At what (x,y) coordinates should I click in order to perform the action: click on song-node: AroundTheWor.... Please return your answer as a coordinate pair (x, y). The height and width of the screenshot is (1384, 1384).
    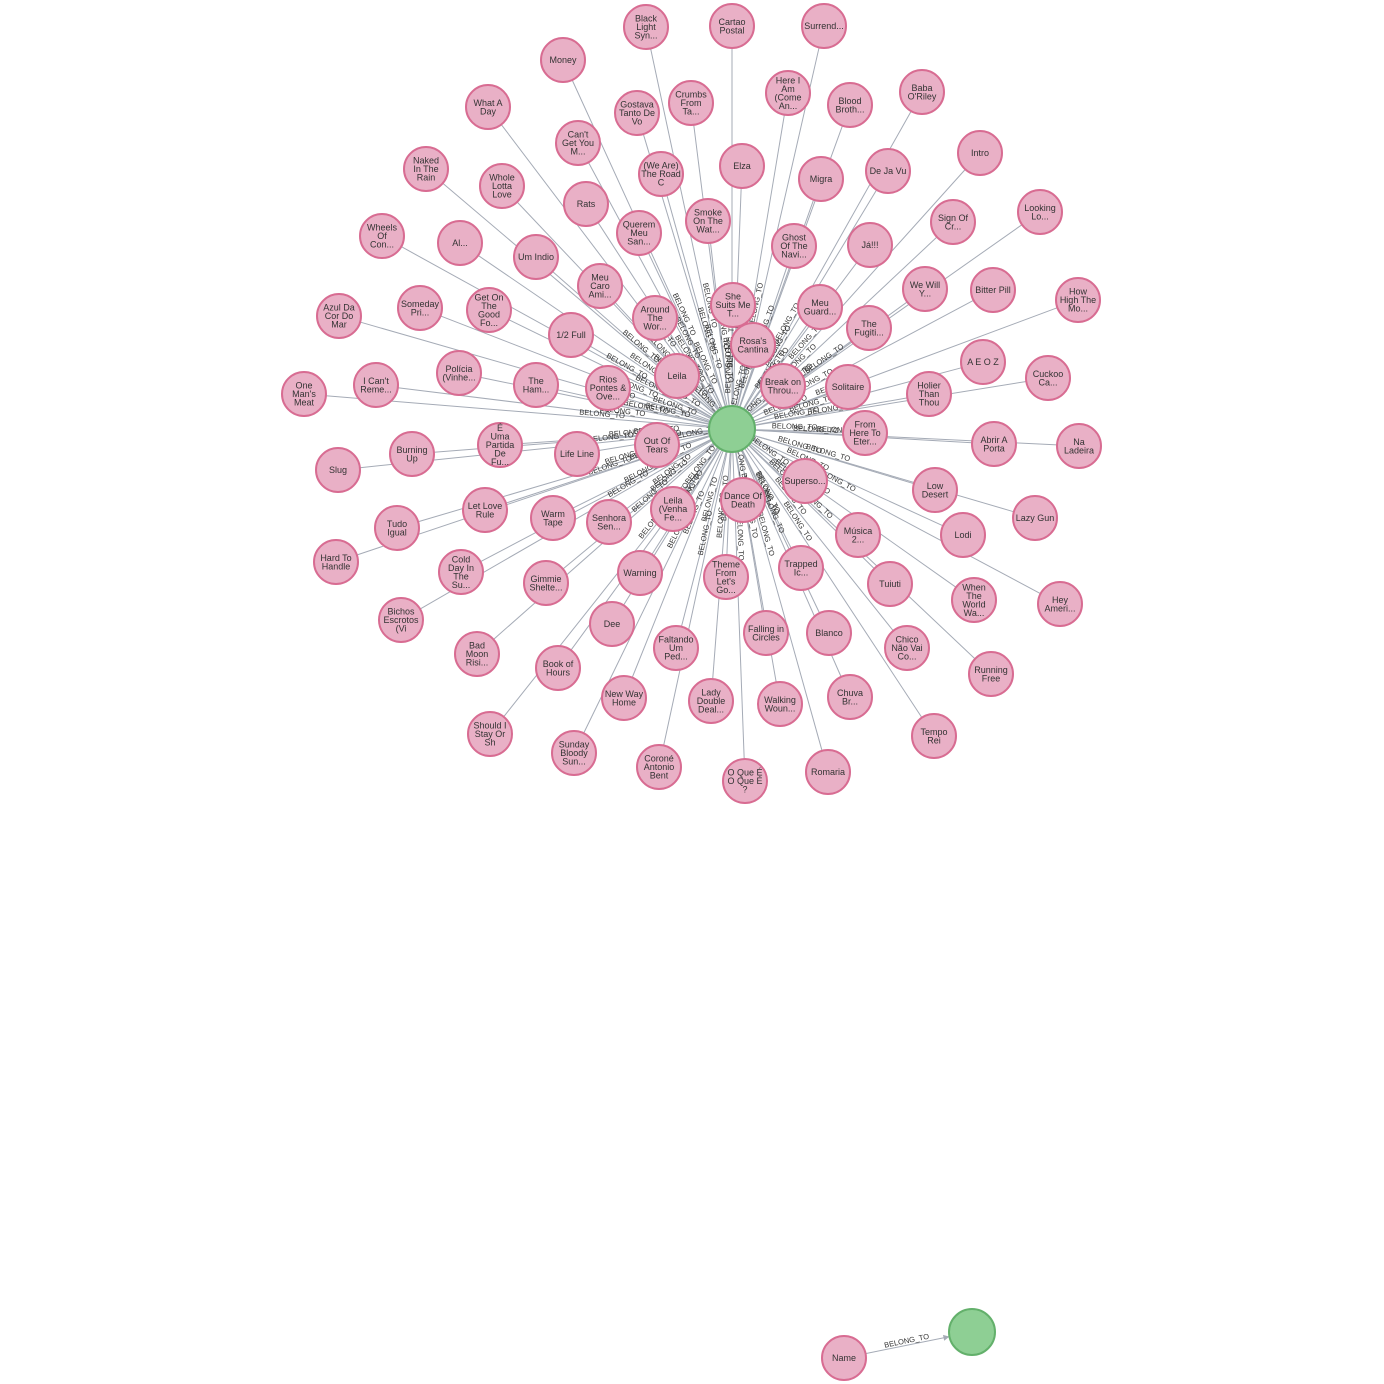
    Looking at the image, I should click on (655, 318).